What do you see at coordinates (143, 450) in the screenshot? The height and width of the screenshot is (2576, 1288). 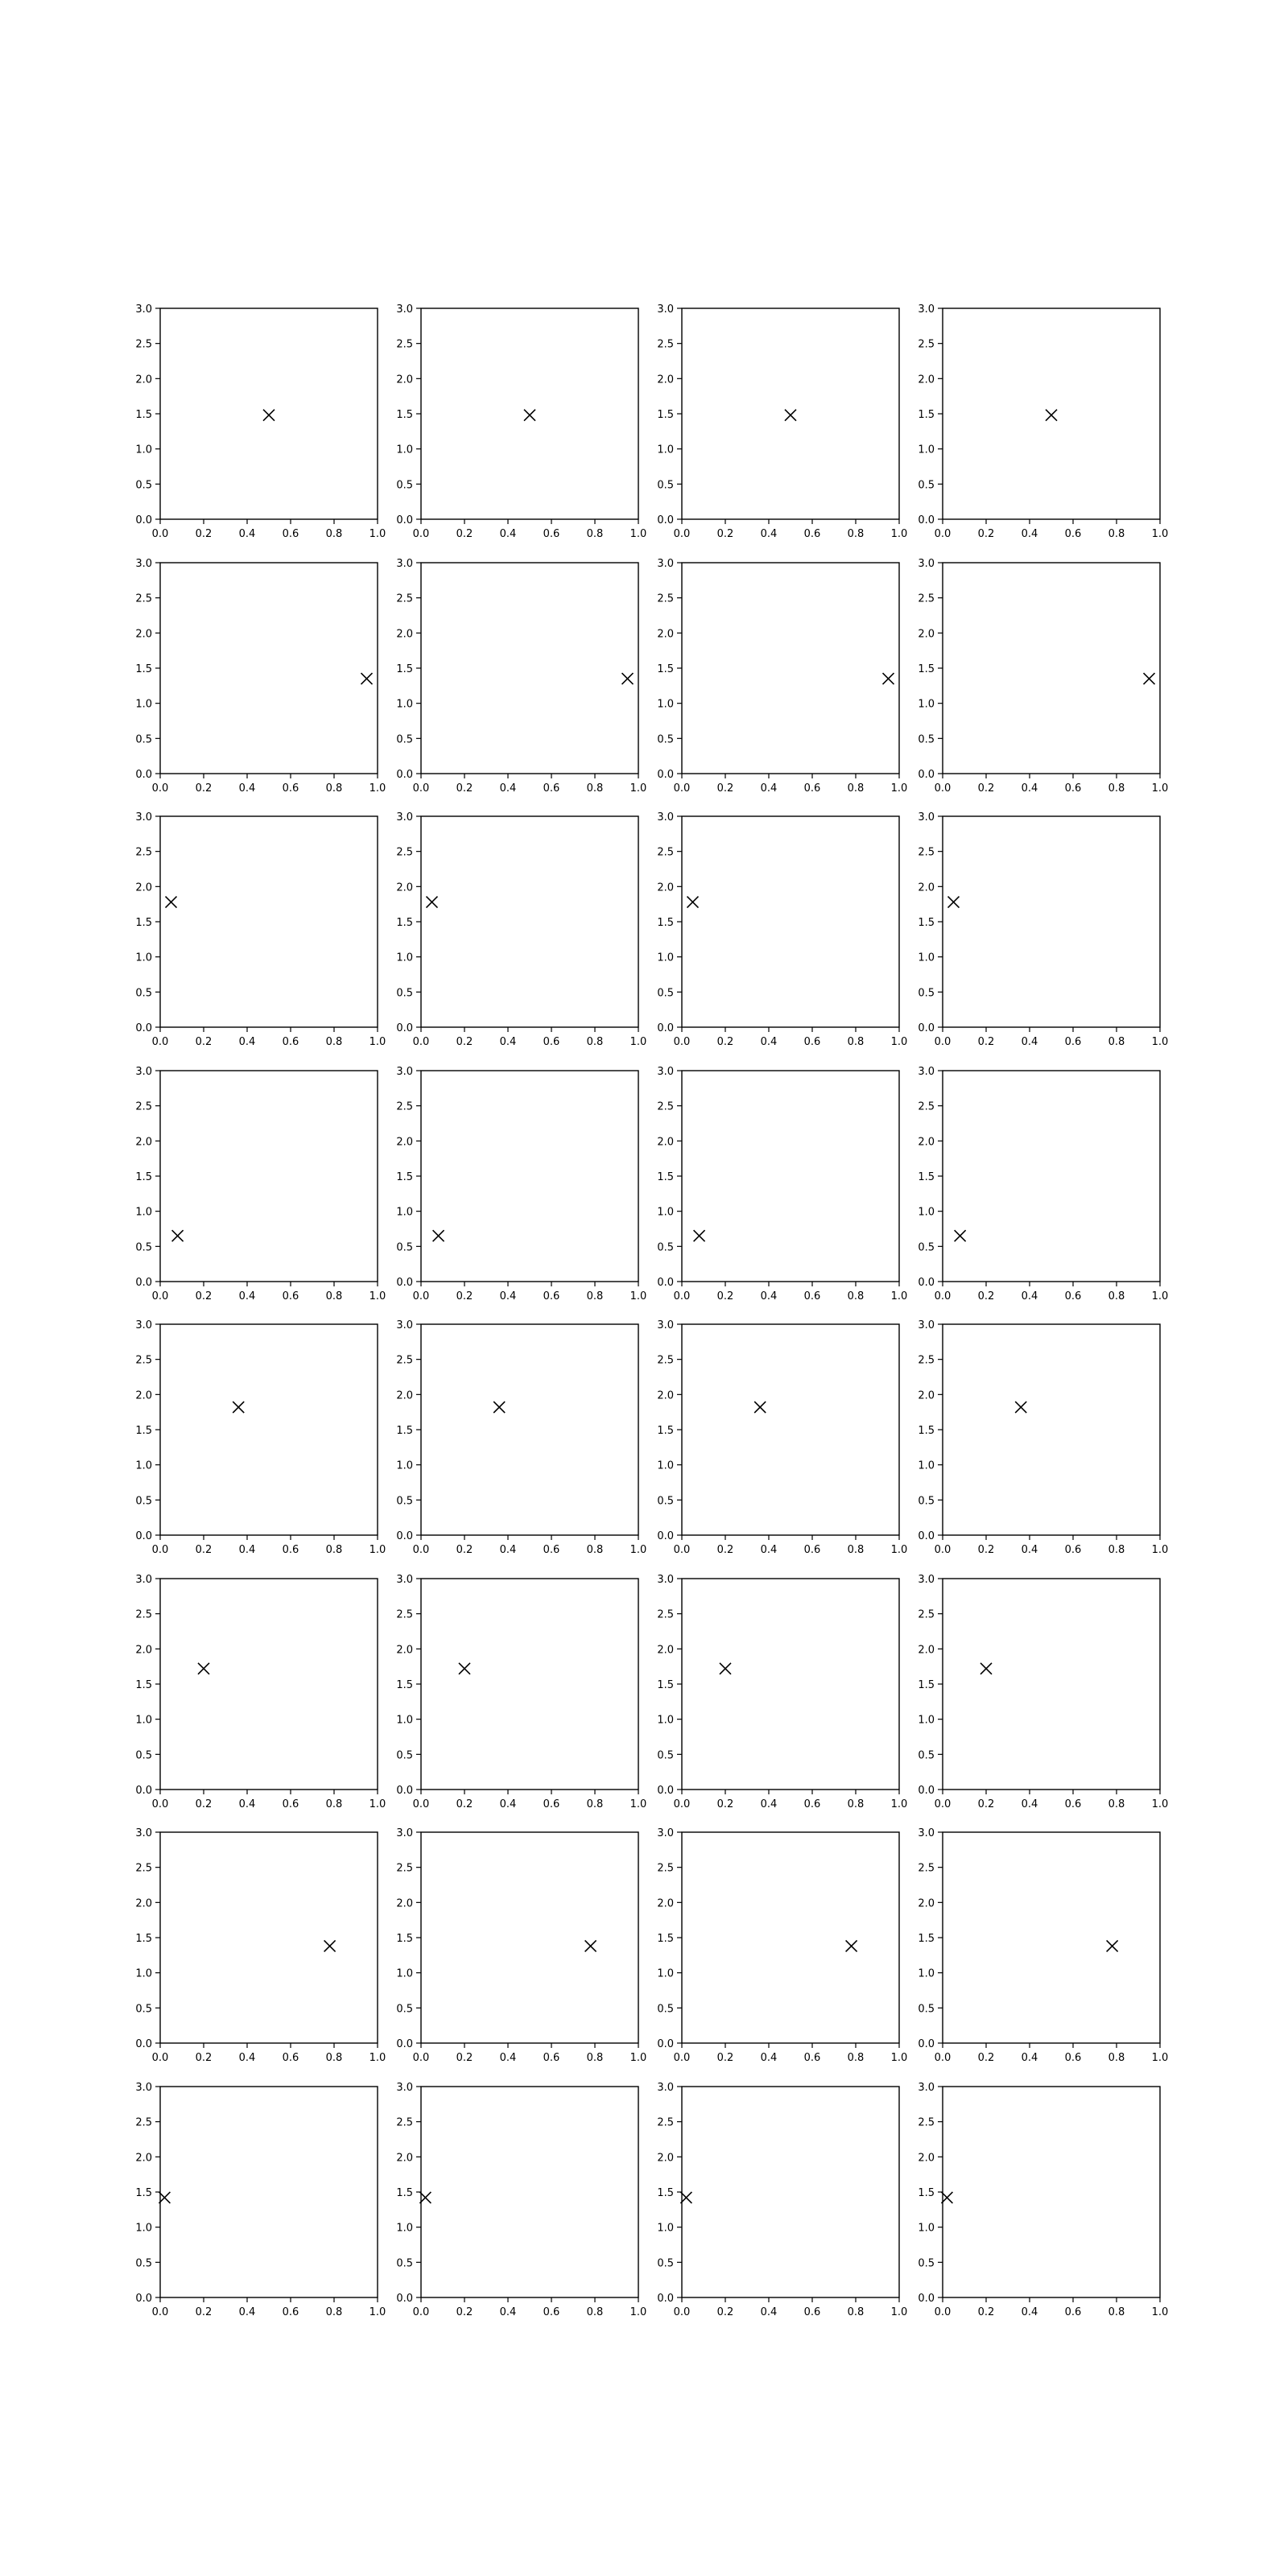 I see `y-tick-label: 1.0` at bounding box center [143, 450].